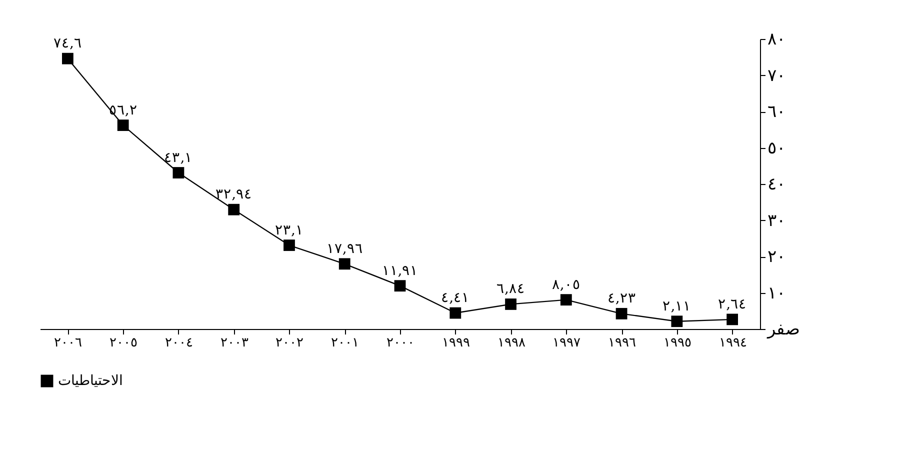 The image size is (922, 454). What do you see at coordinates (783, 330) in the screenshot?
I see `y-tick-label: صفر` at bounding box center [783, 330].